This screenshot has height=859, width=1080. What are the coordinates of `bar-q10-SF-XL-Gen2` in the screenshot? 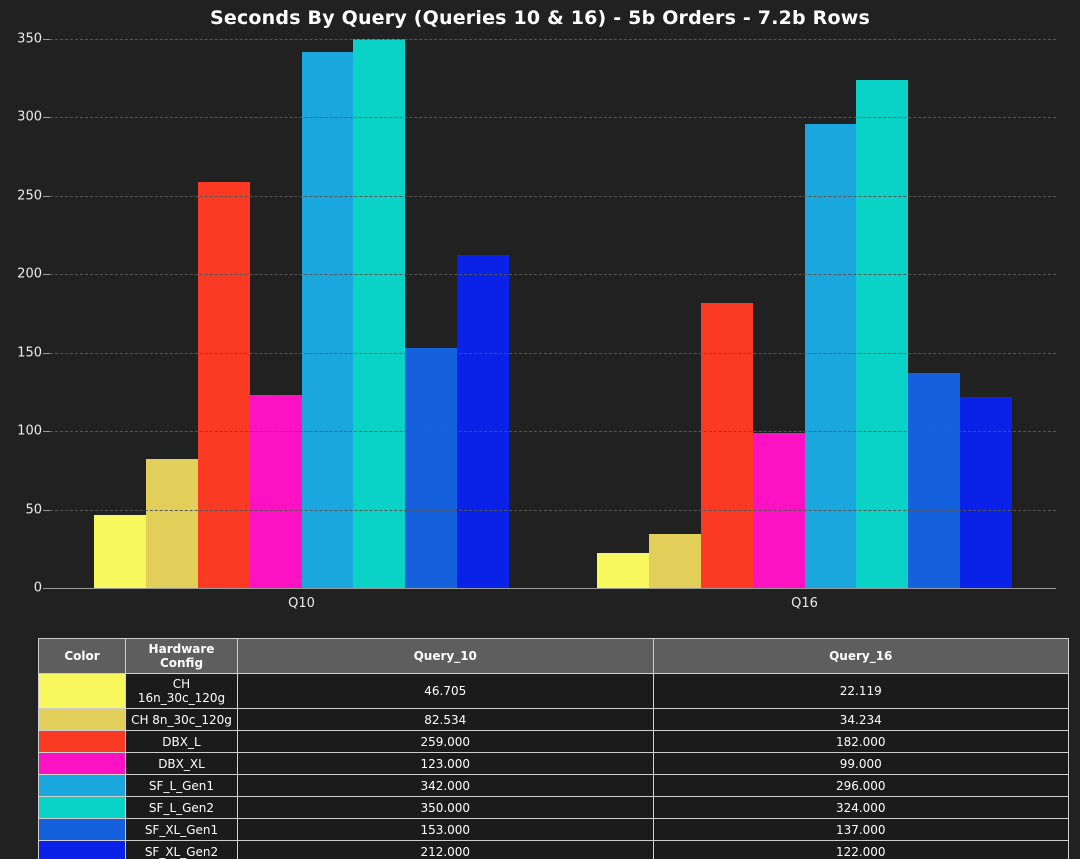 It's located at (482, 421).